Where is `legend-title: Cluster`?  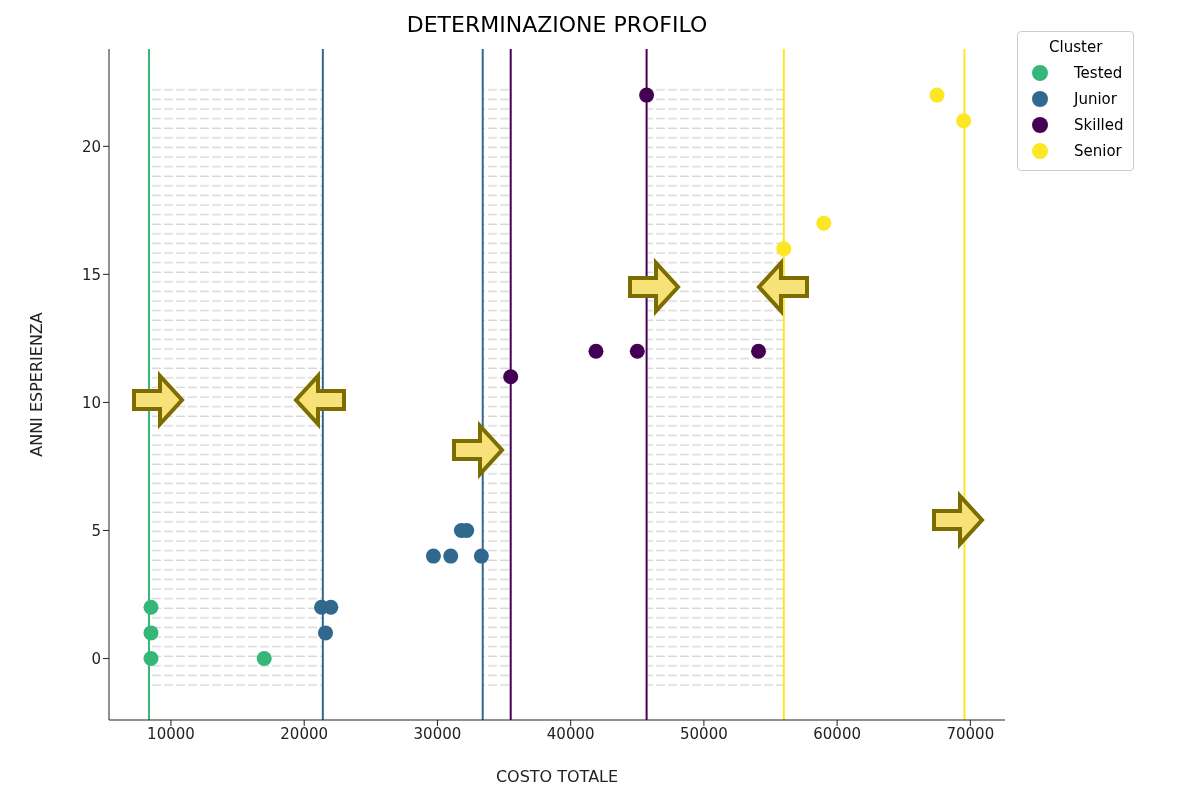
legend-title: Cluster is located at coordinates (1076, 47).